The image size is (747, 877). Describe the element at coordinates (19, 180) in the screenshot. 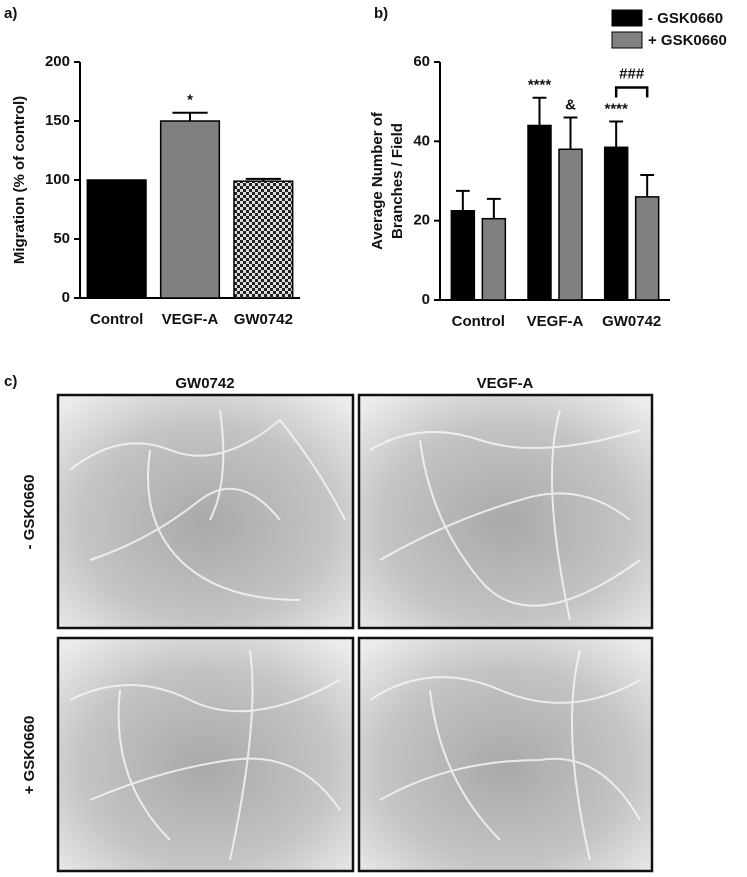

I see `y-axis-label: Migration (% of control)` at that location.